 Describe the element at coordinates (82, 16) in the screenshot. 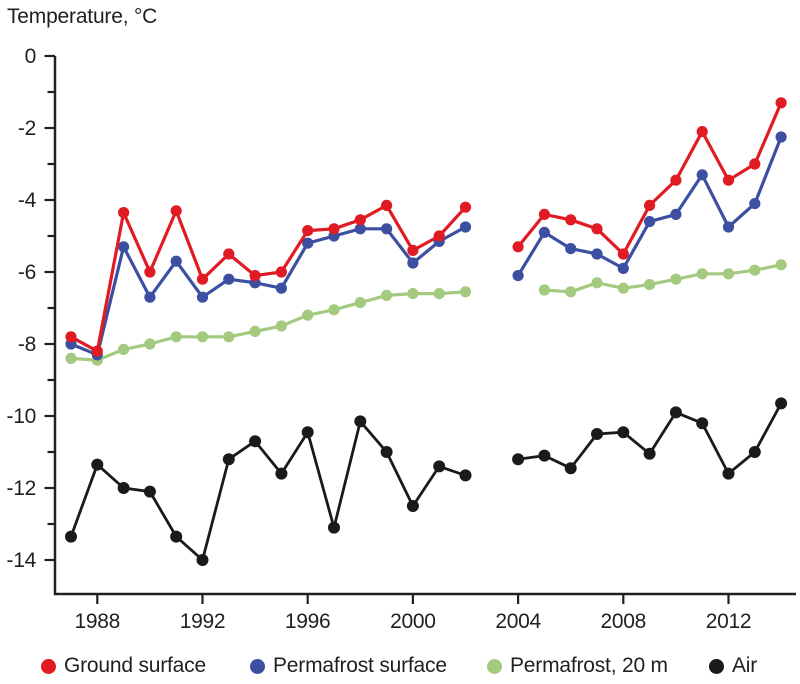

I see `chart-title: Temperature, °C` at that location.